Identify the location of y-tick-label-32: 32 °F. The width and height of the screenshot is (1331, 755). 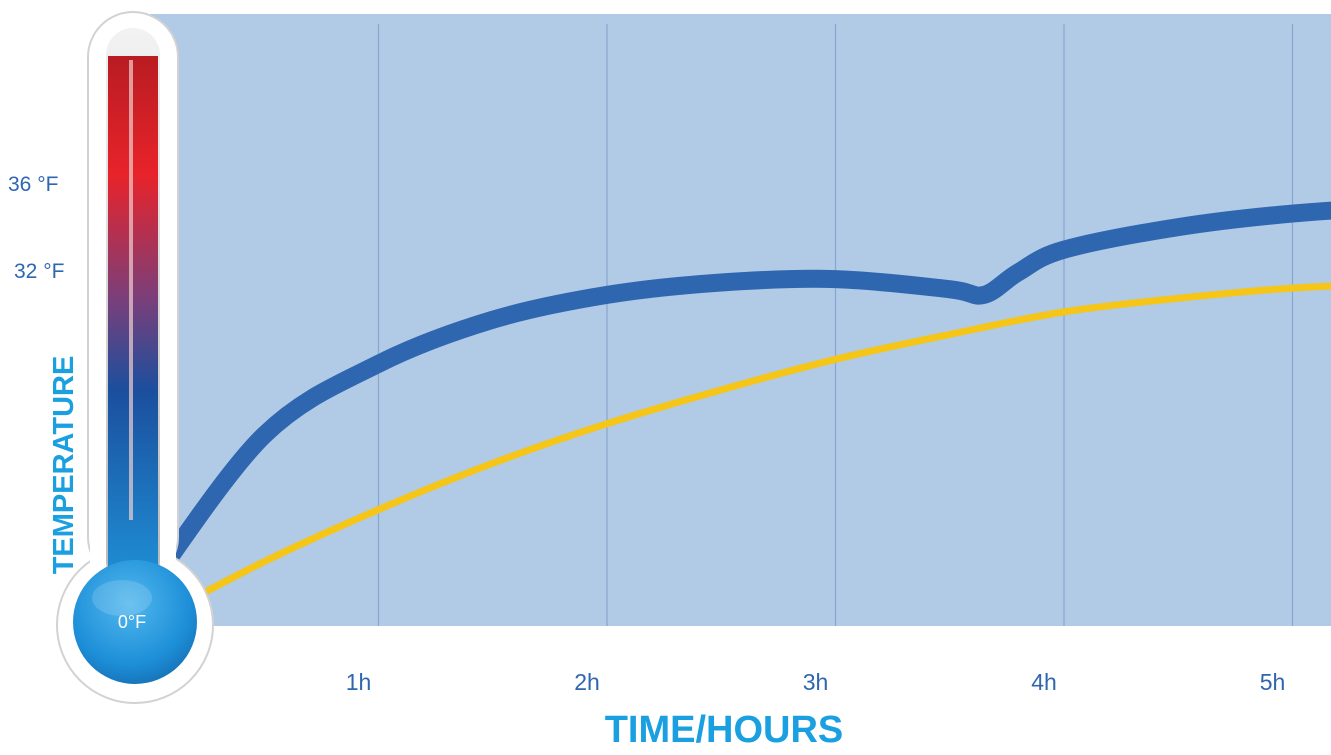
(39, 271).